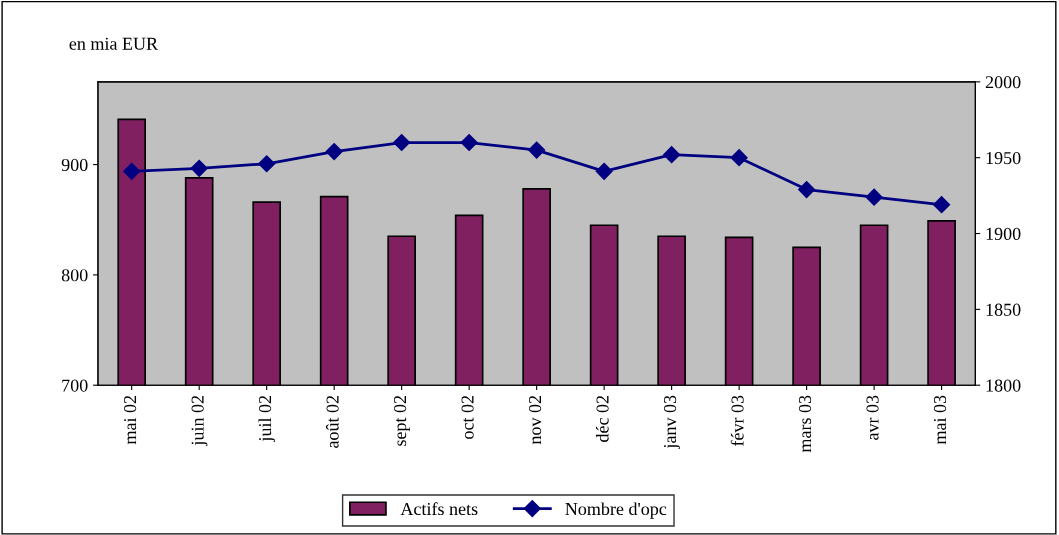 The image size is (1059, 535). Describe the element at coordinates (737, 420) in the screenshot. I see `x-tick-label: févr 03` at that location.